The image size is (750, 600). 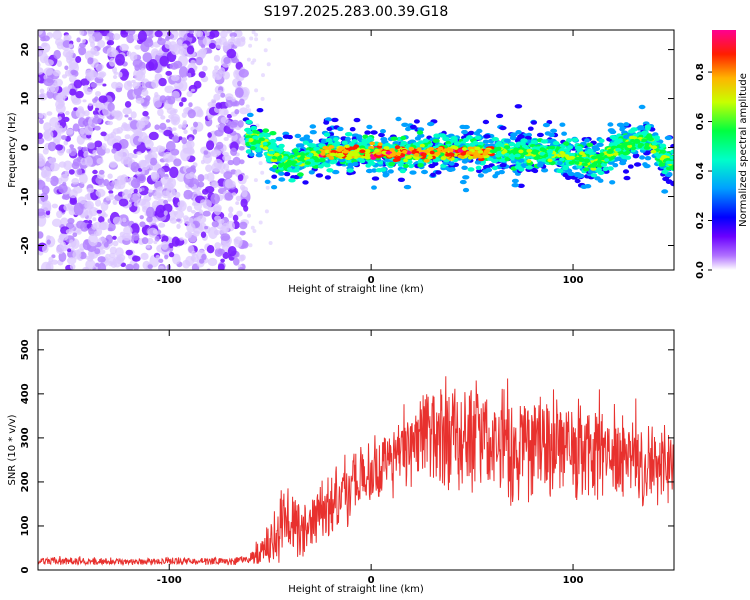 I want to click on colorbar-gradient, so click(x=724, y=150).